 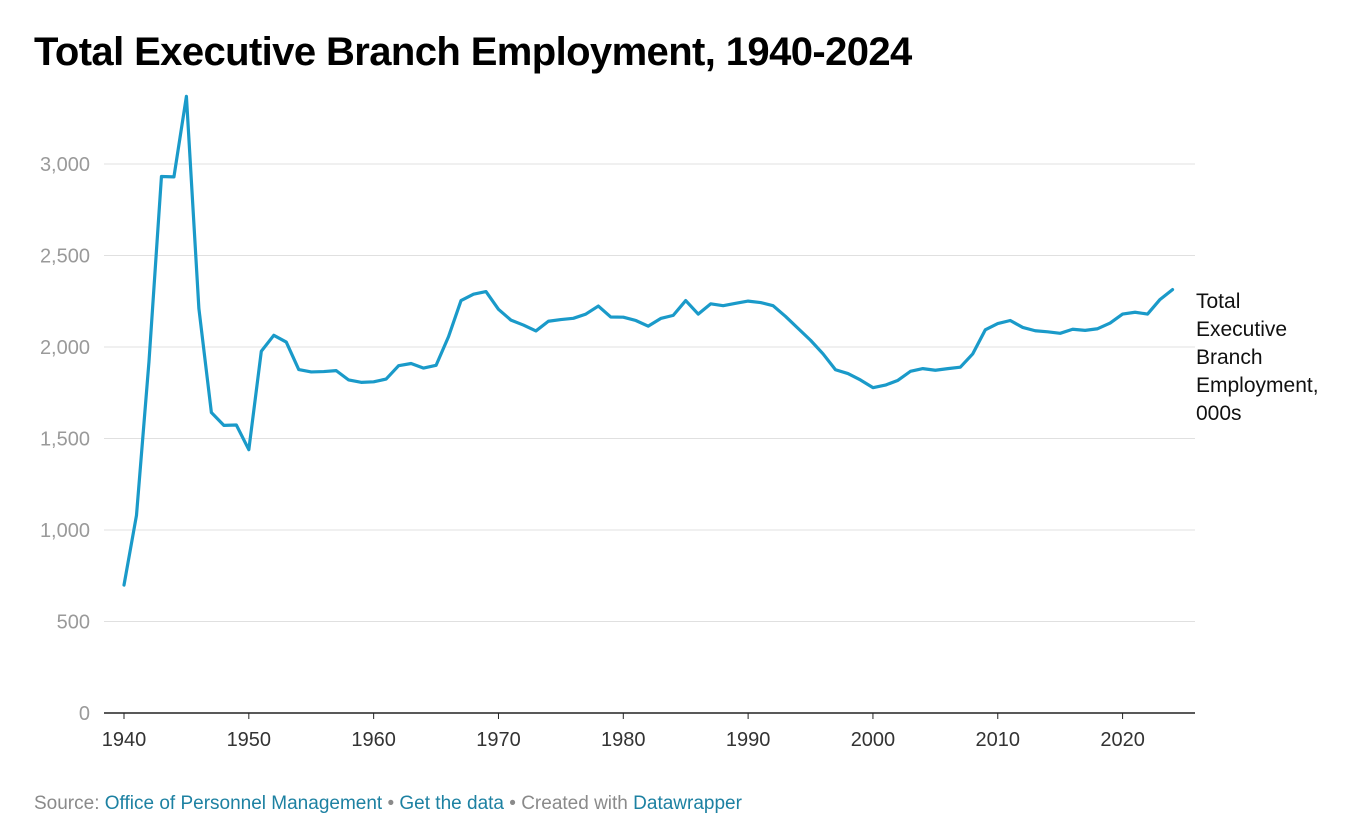 What do you see at coordinates (65, 348) in the screenshot?
I see `y-tick-label: 2,000` at bounding box center [65, 348].